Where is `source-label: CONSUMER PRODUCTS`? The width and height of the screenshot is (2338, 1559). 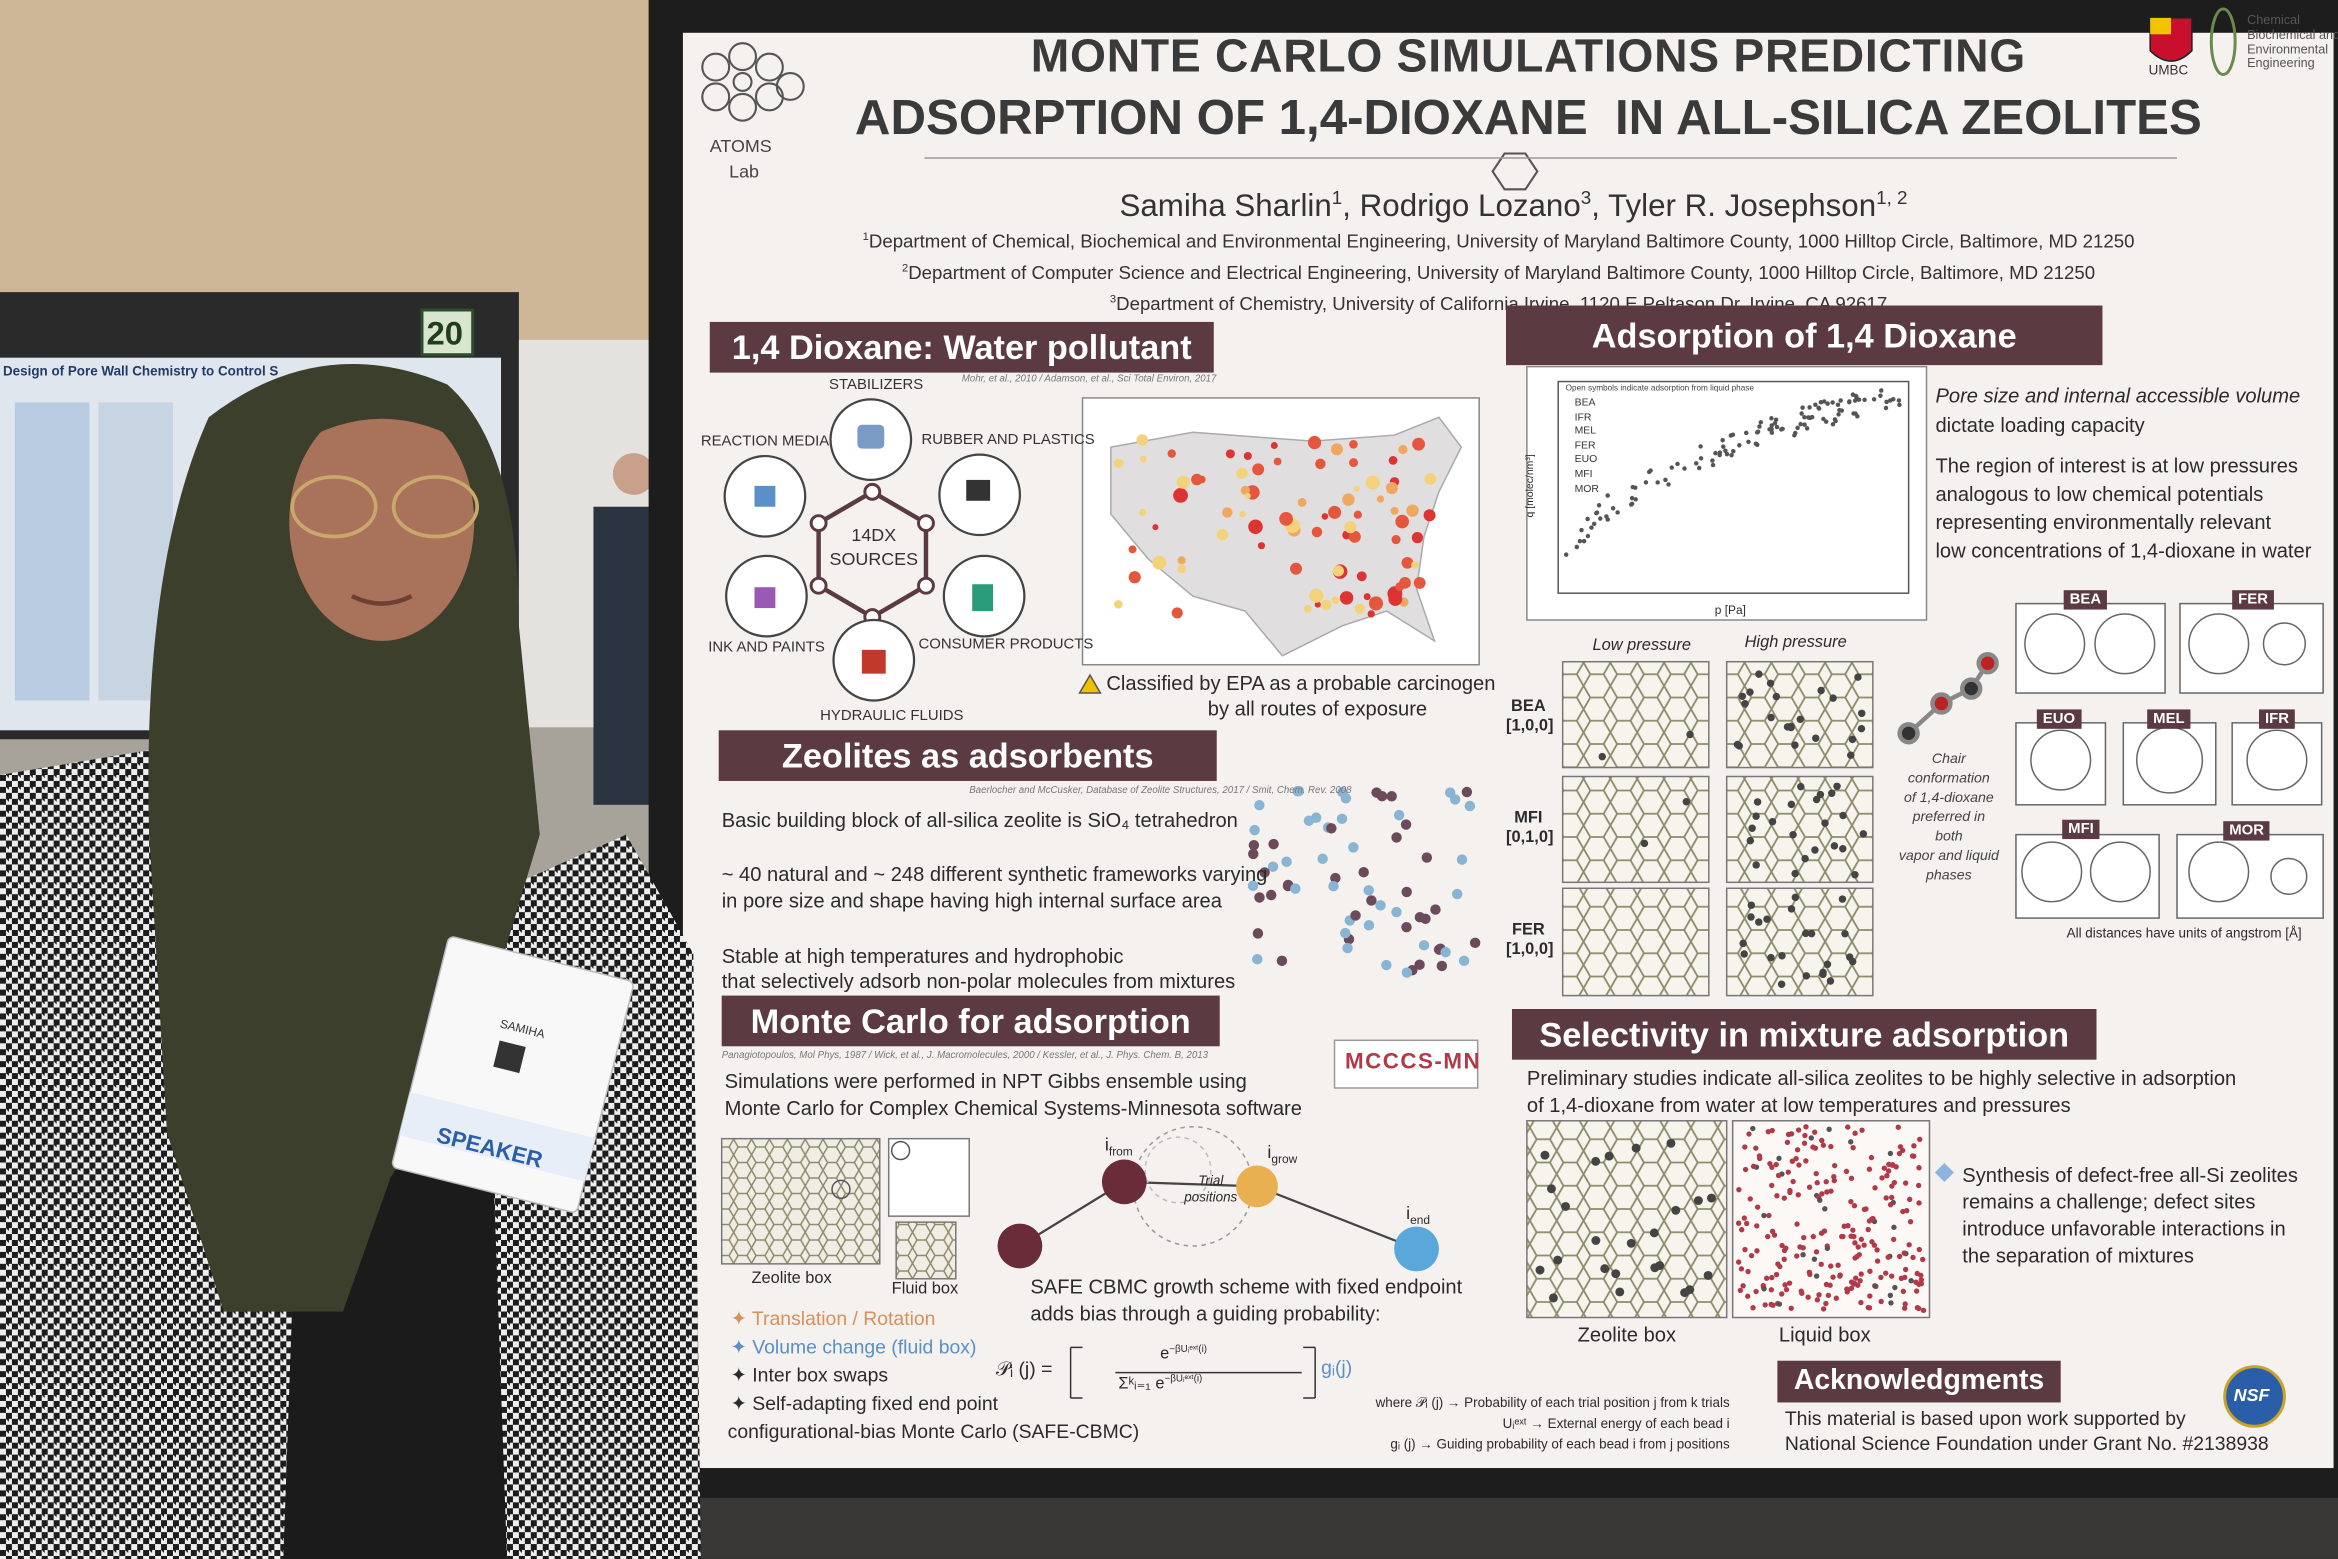 source-label: CONSUMER PRODUCTS is located at coordinates (1006, 644).